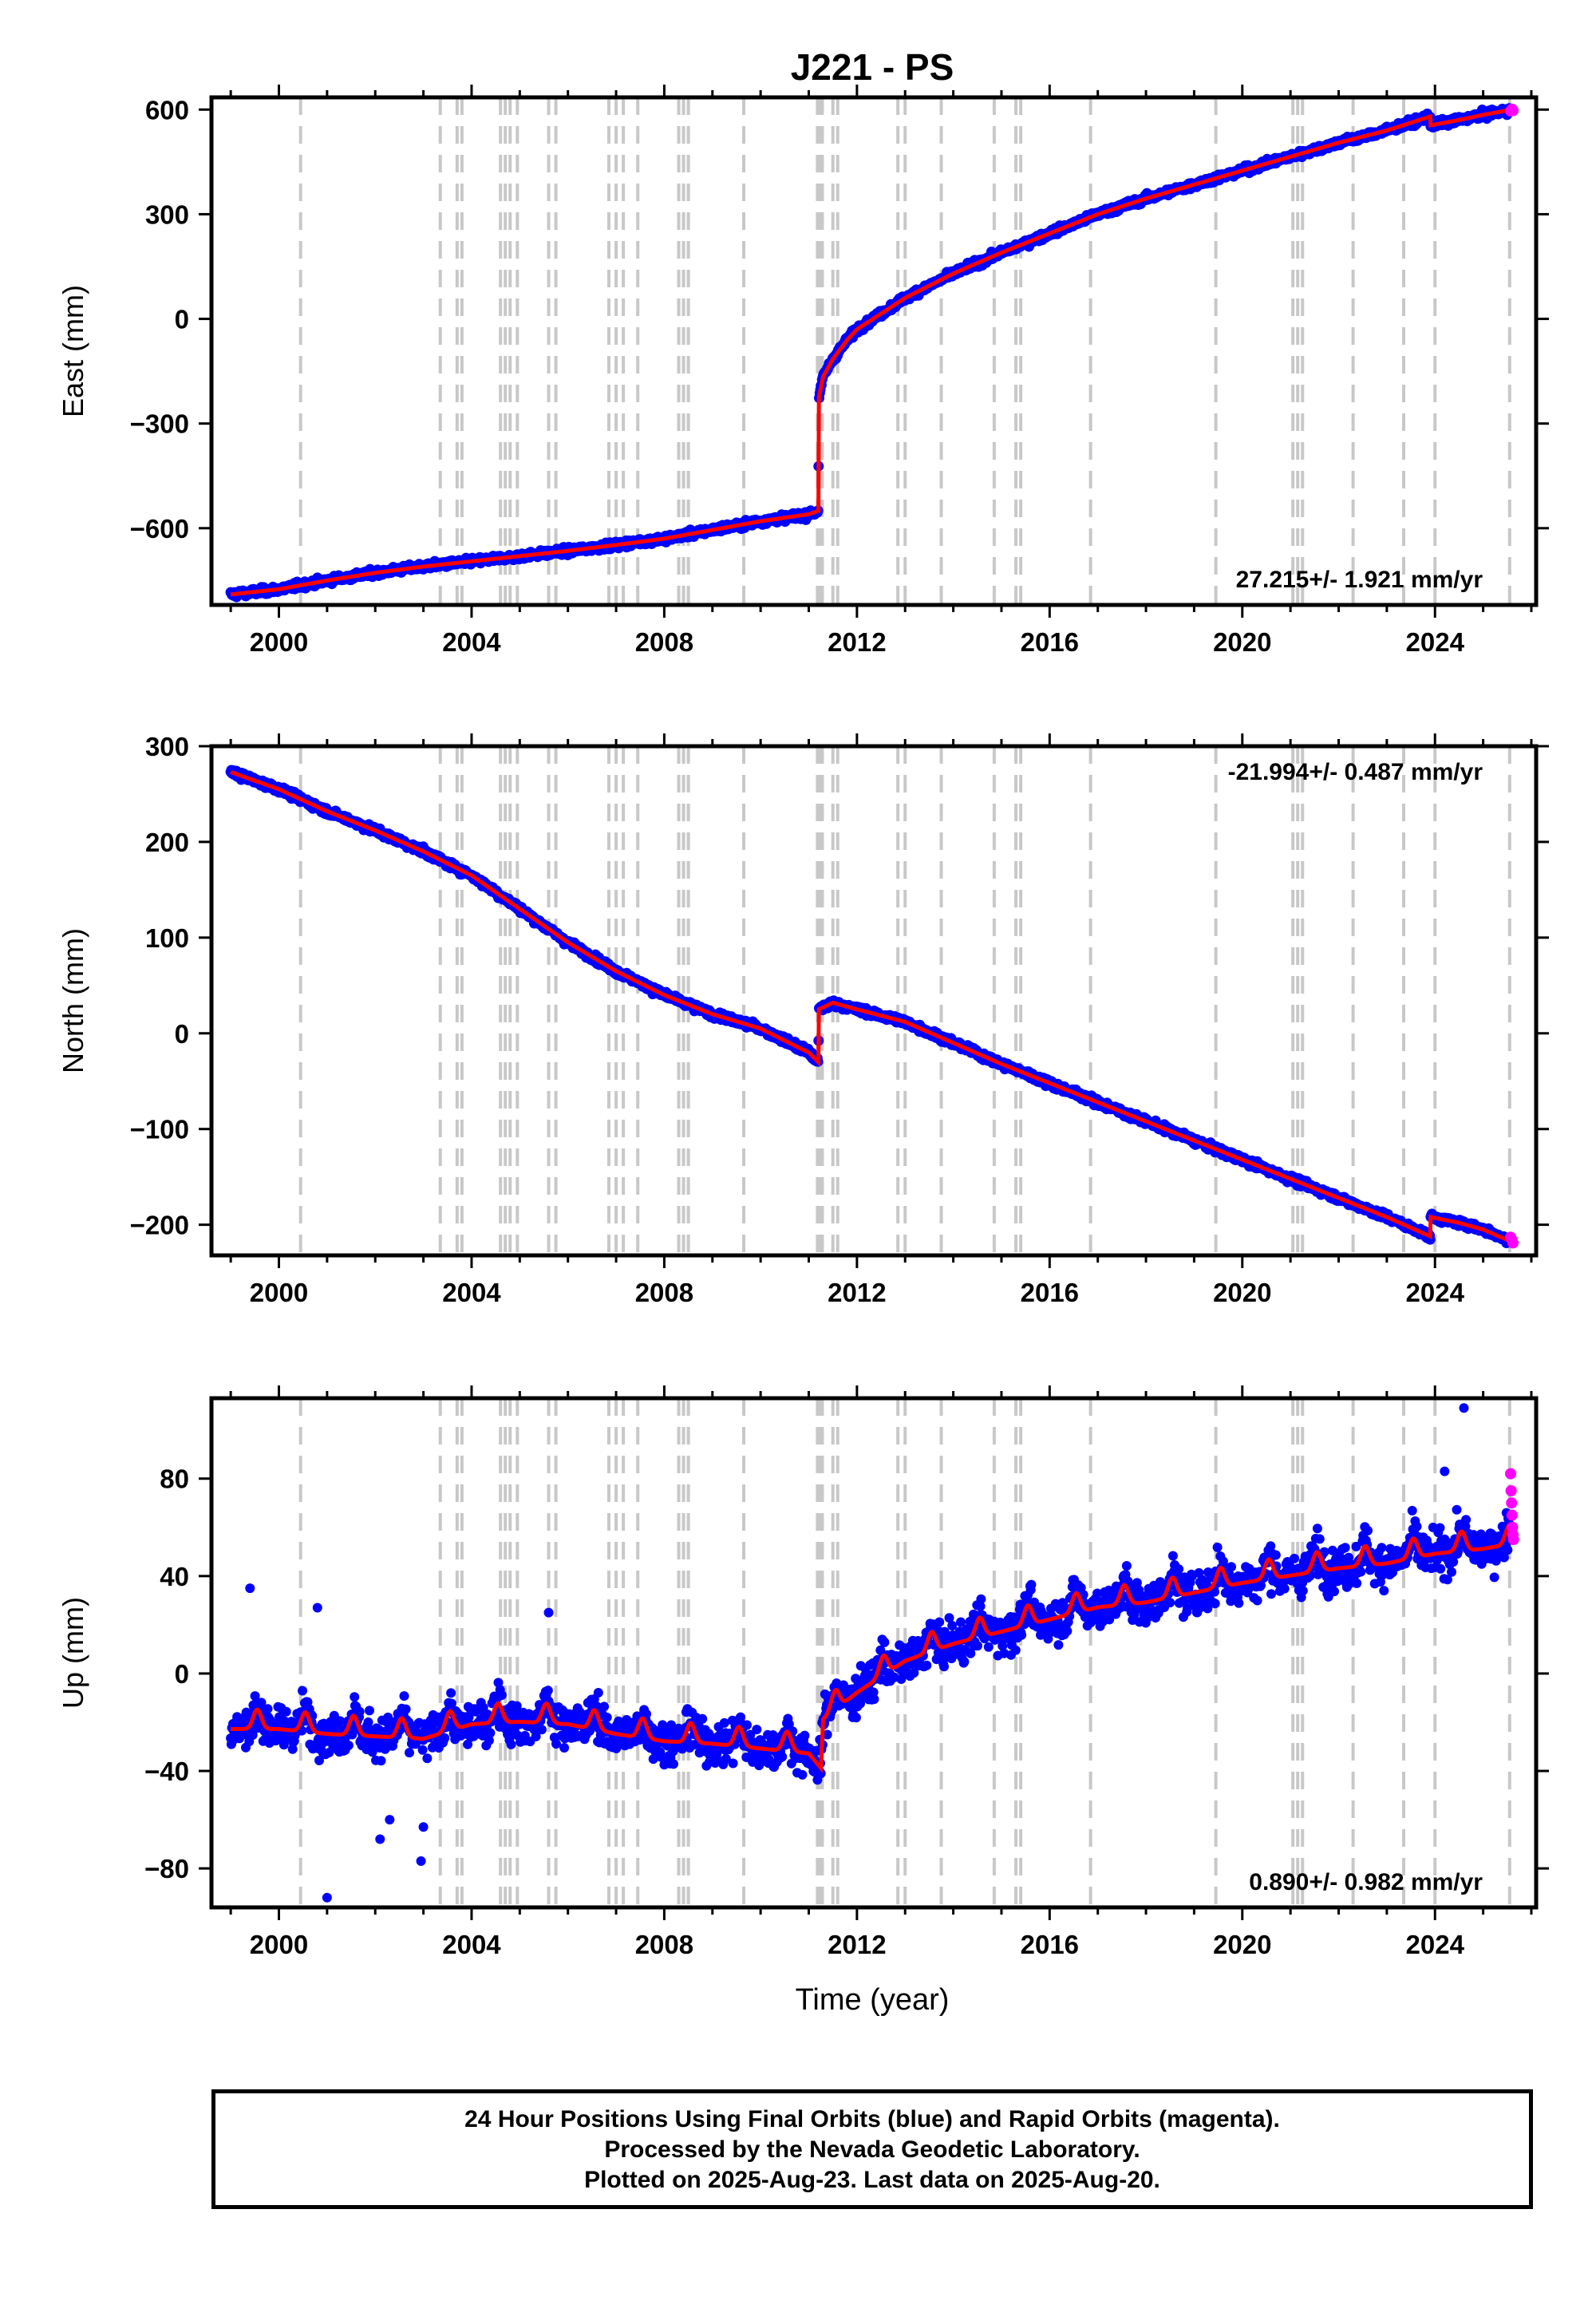  I want to click on chart-title: J221 - PS, so click(873, 67).